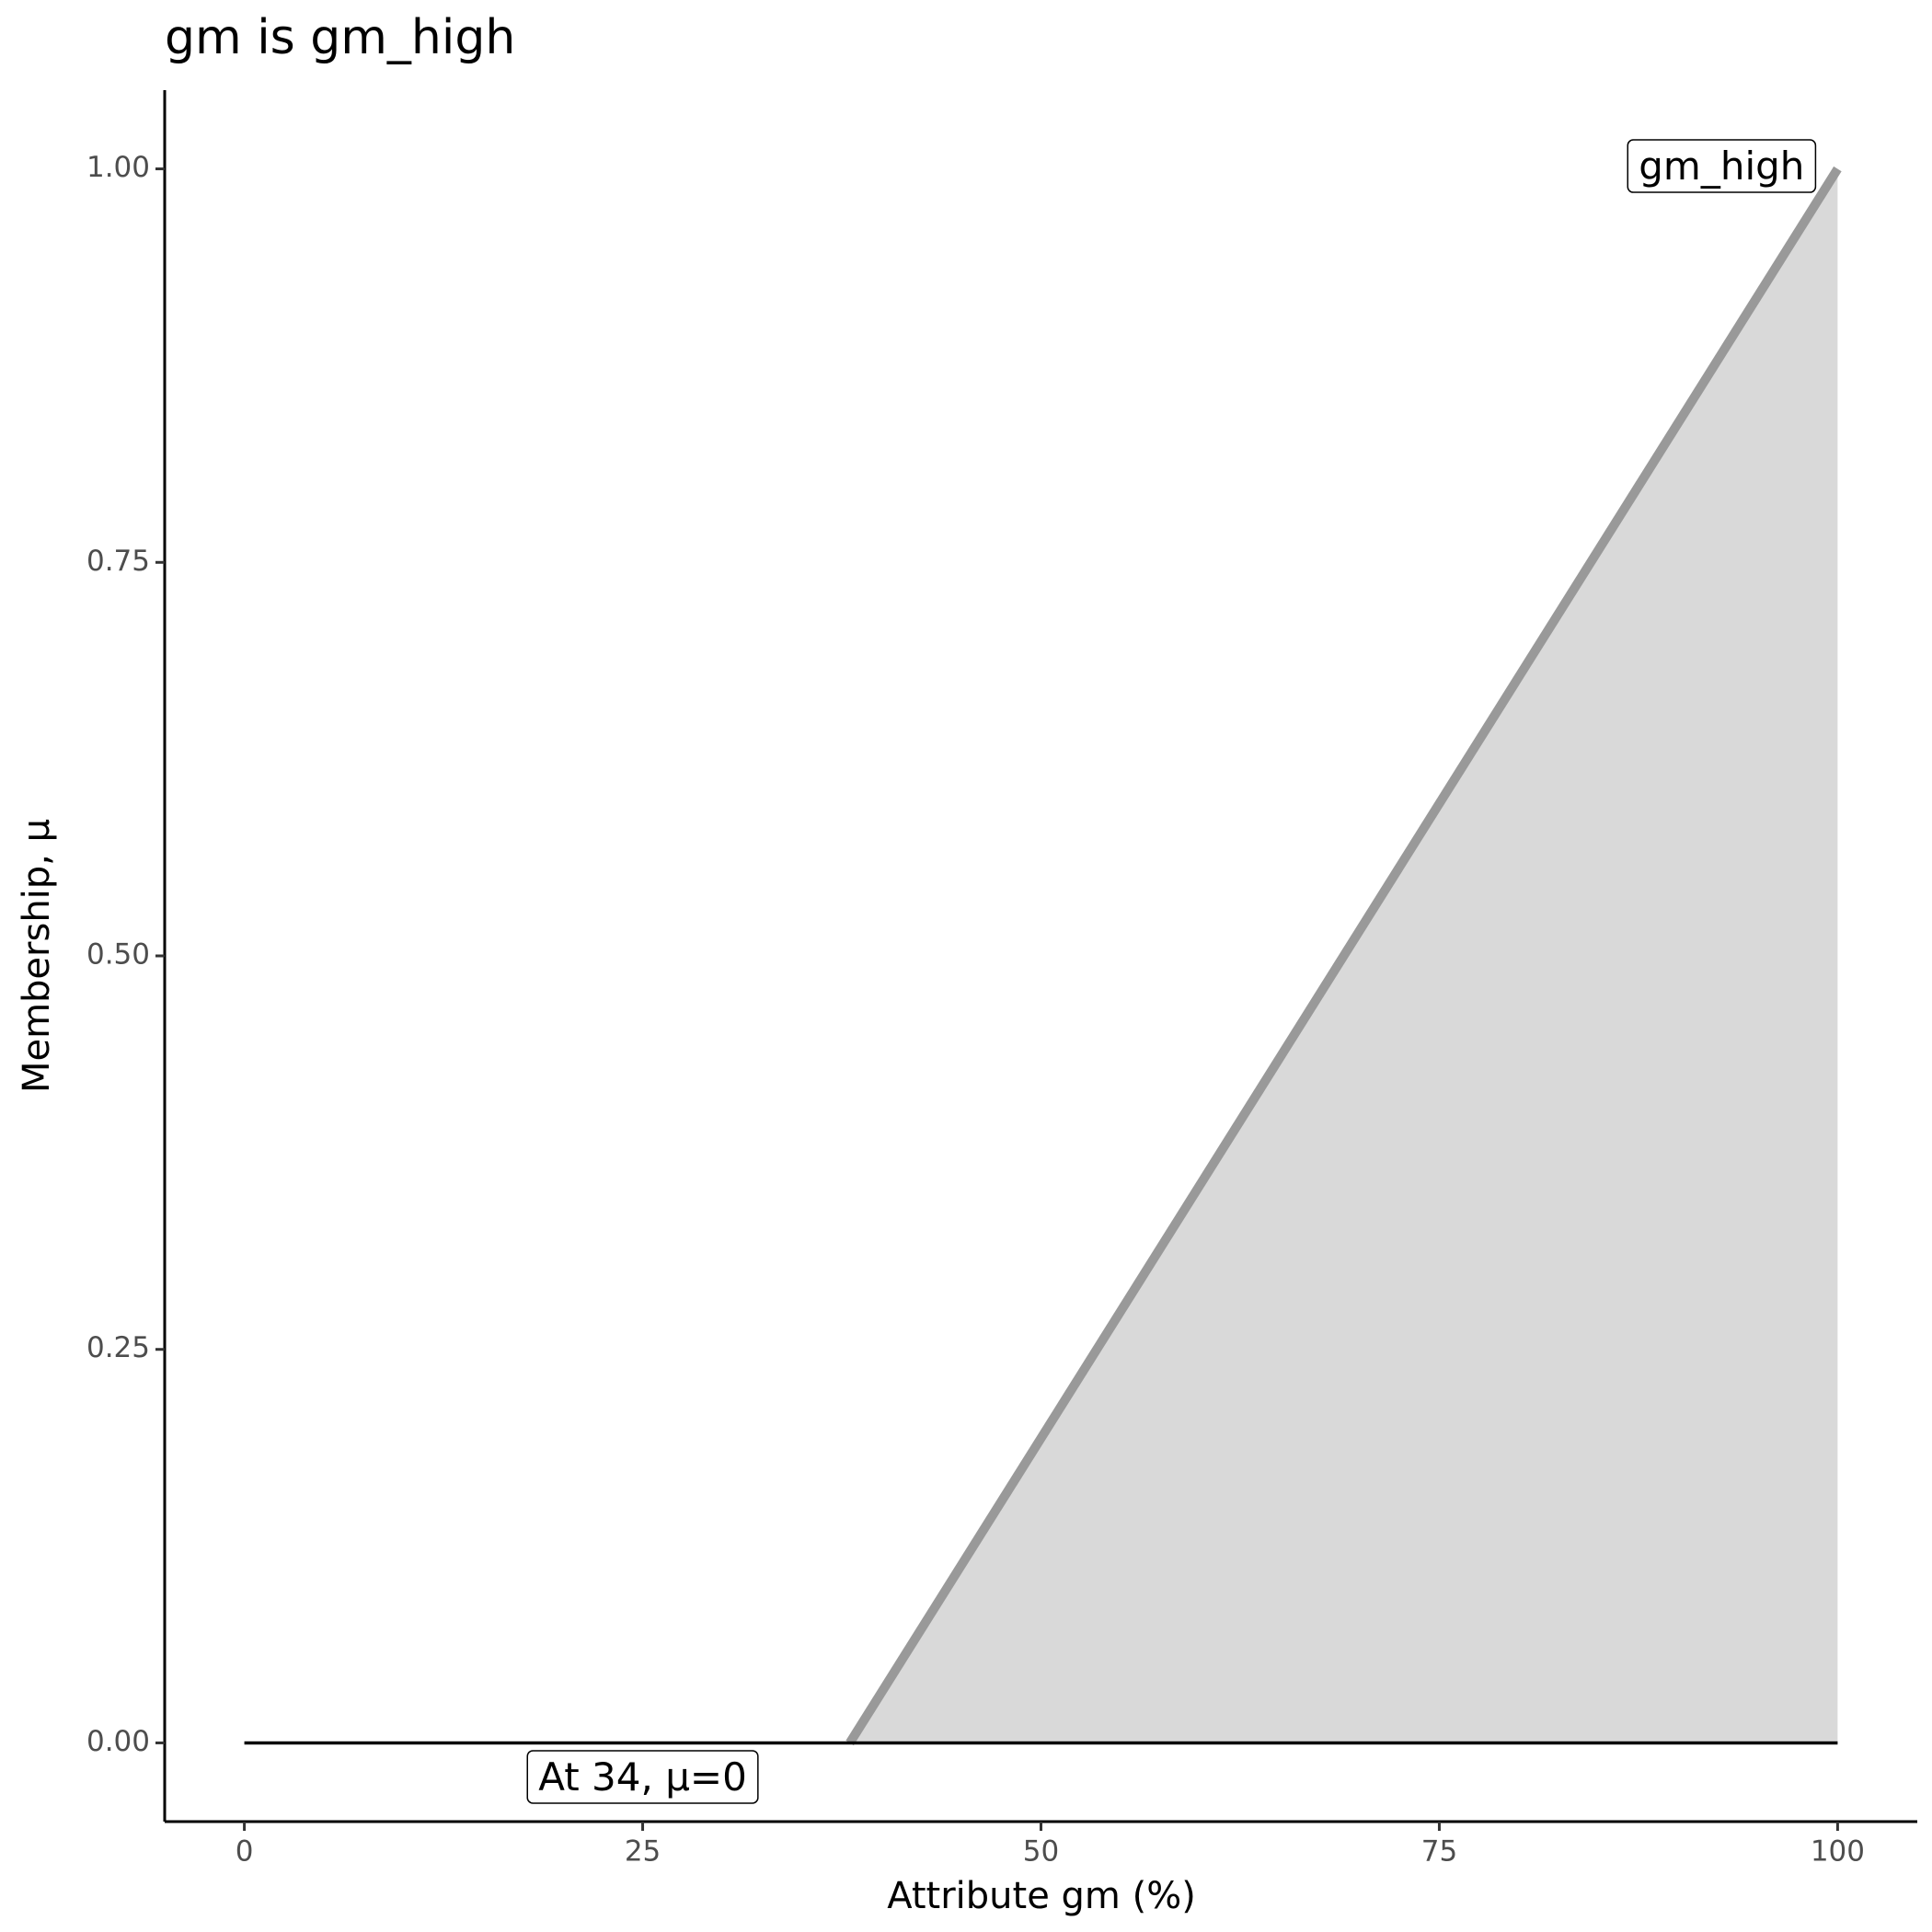 The width and height of the screenshot is (1932, 1932). What do you see at coordinates (1838, 1852) in the screenshot?
I see `x-tick-label: 100` at bounding box center [1838, 1852].